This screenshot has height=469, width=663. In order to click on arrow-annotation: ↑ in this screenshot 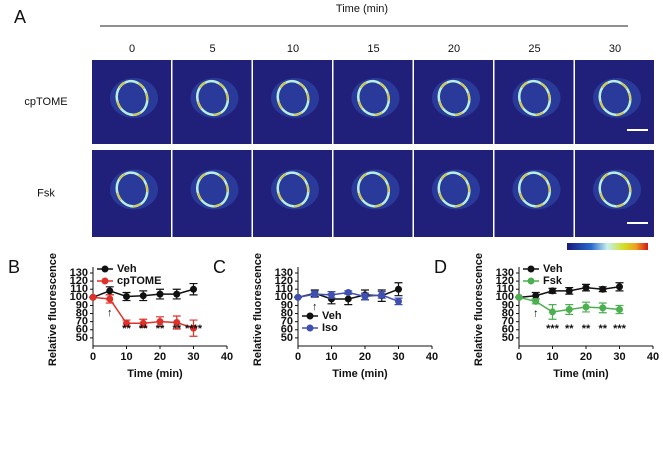, I will do `click(536, 314)`.